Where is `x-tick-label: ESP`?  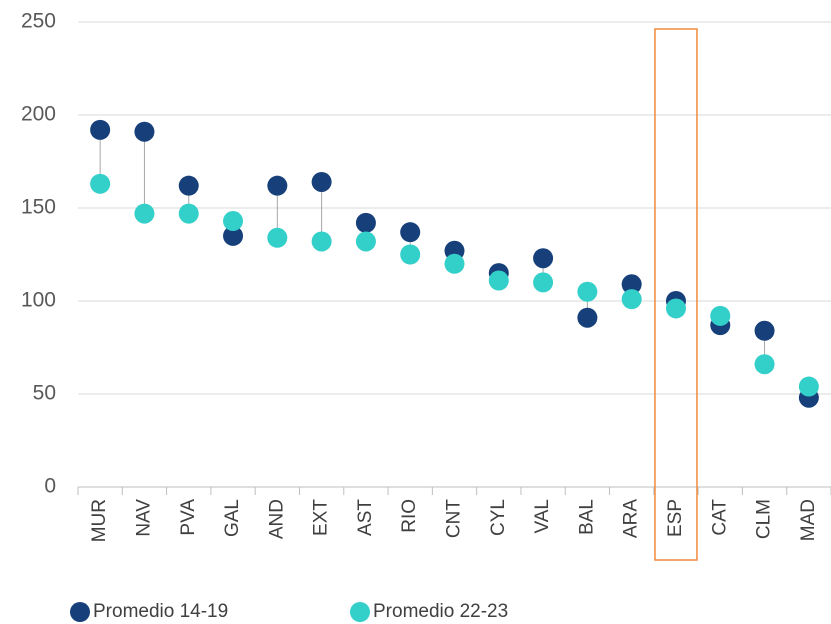
x-tick-label: ESP is located at coordinates (675, 518).